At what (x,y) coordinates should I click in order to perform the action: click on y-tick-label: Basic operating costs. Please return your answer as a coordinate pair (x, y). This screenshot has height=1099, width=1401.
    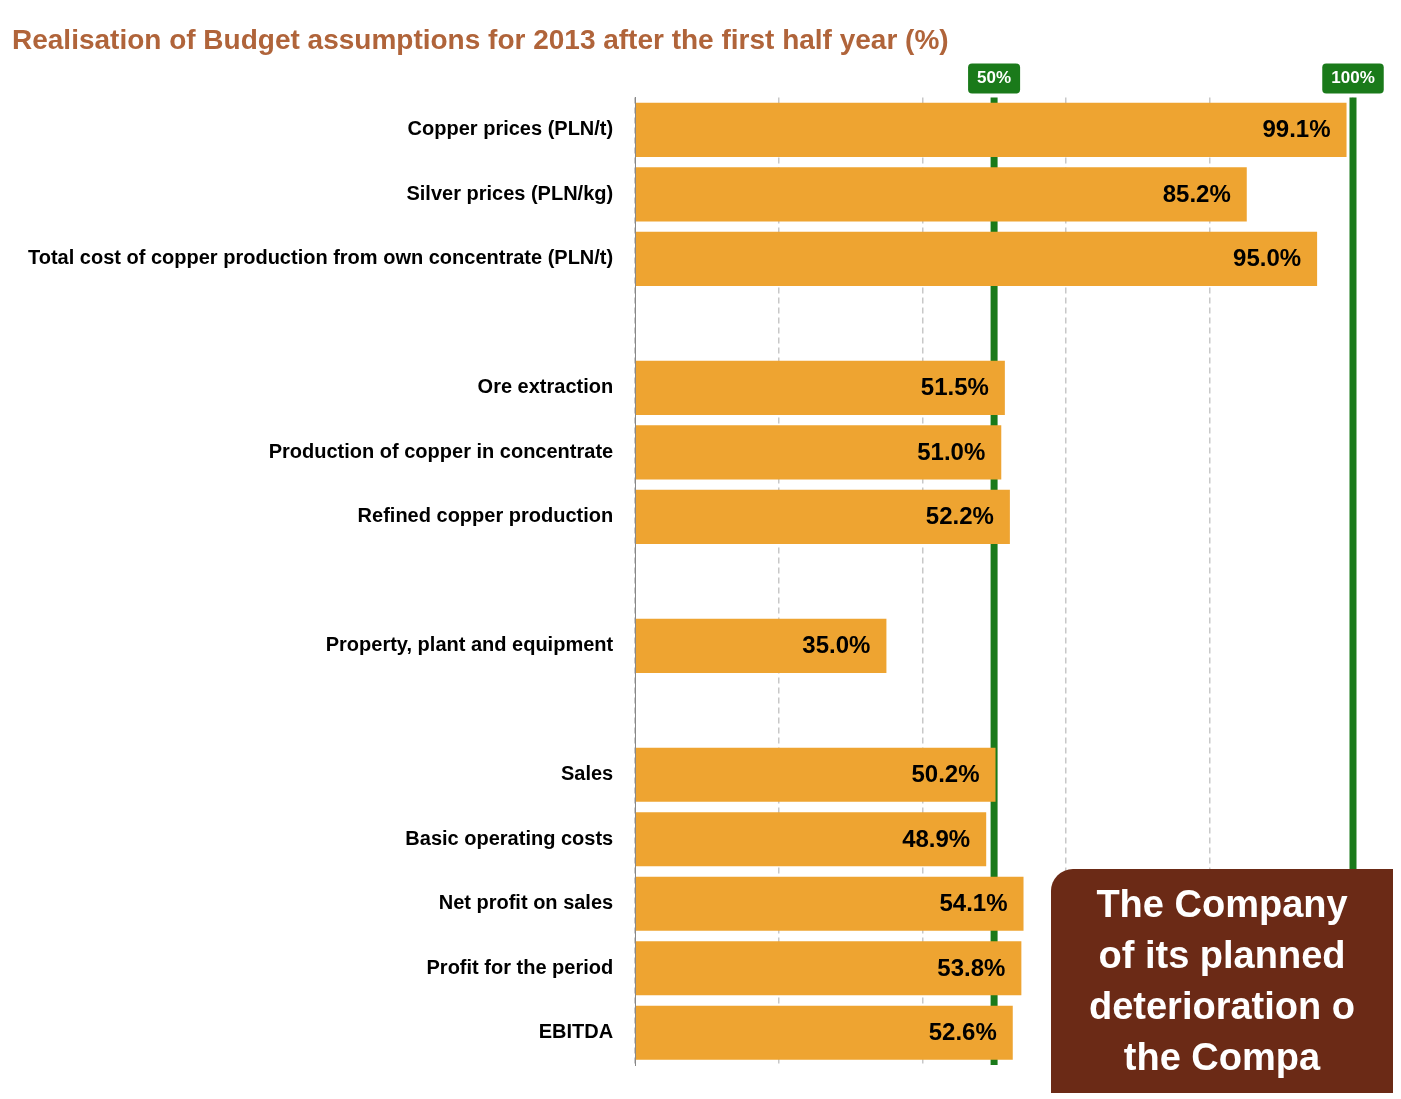
    Looking at the image, I should click on (509, 837).